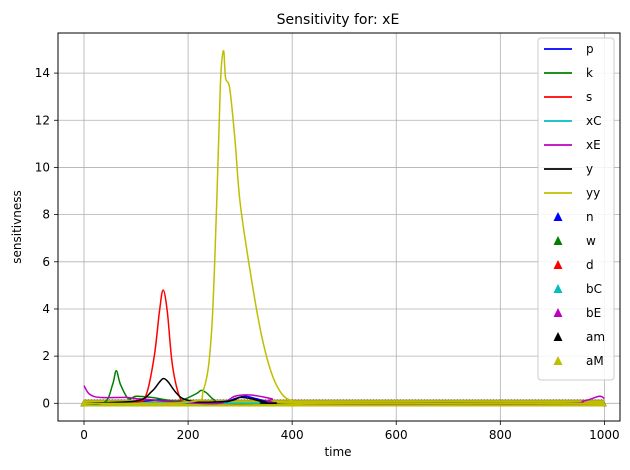 This screenshot has height=470, width=630. I want to click on chart-title: Sensitivity for: xE, so click(338, 20).